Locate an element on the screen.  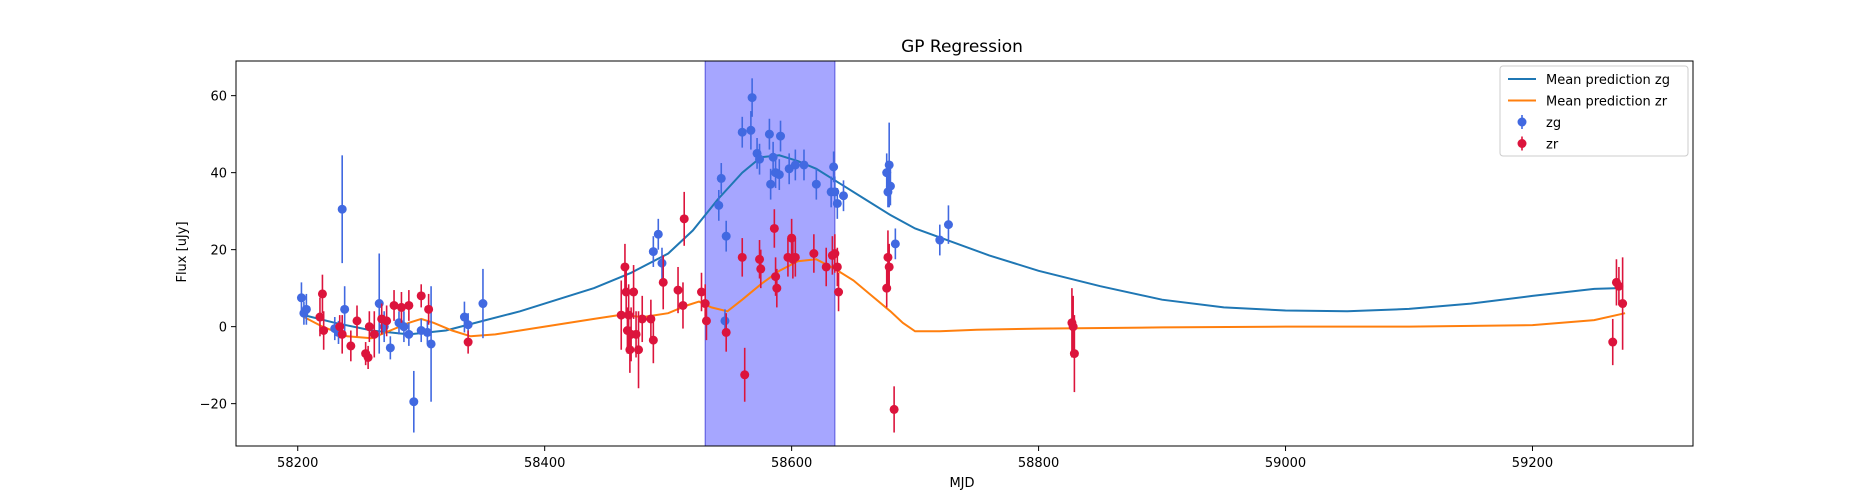
legend-box is located at coordinates (1594, 111).